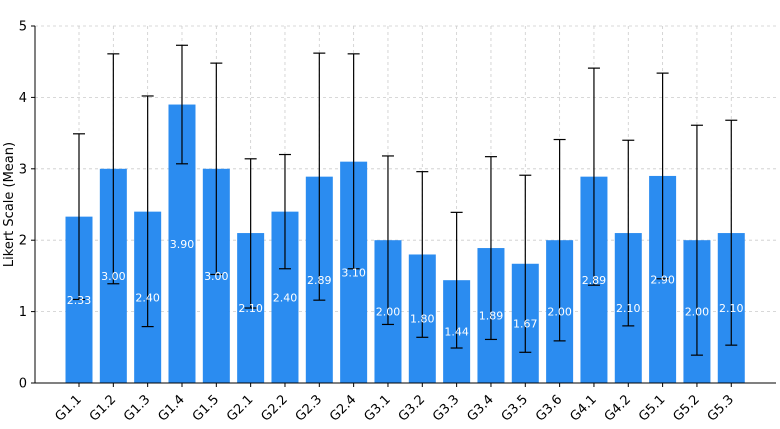 Image resolution: width=780 pixels, height=429 pixels. I want to click on data-label: 2.90, so click(662, 279).